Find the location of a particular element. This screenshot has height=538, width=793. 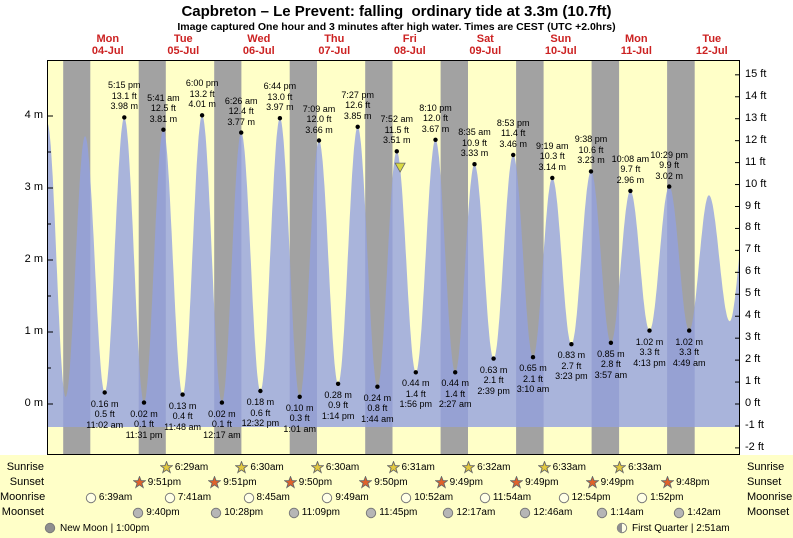

moonrise-caption-left: Moonrise is located at coordinates (23, 497).